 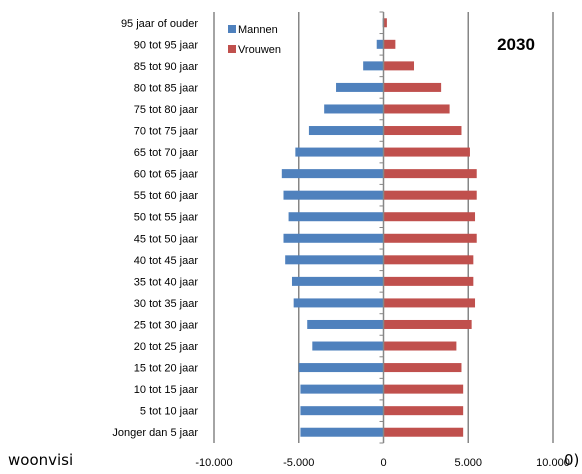 I want to click on x-tick-label: -10.000, so click(x=213, y=463).